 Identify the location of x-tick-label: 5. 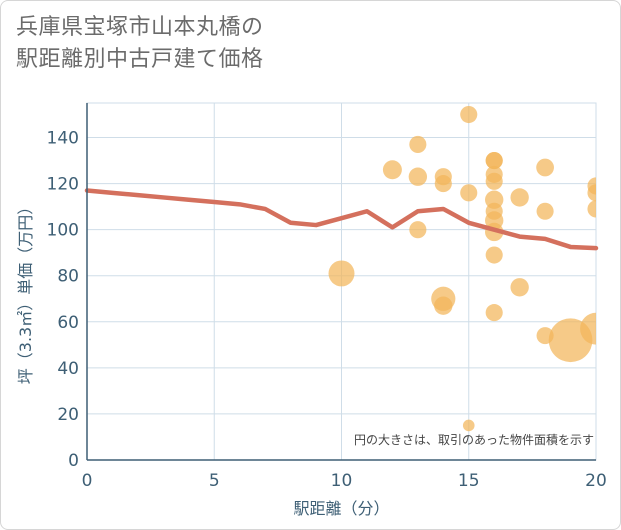
(214, 481).